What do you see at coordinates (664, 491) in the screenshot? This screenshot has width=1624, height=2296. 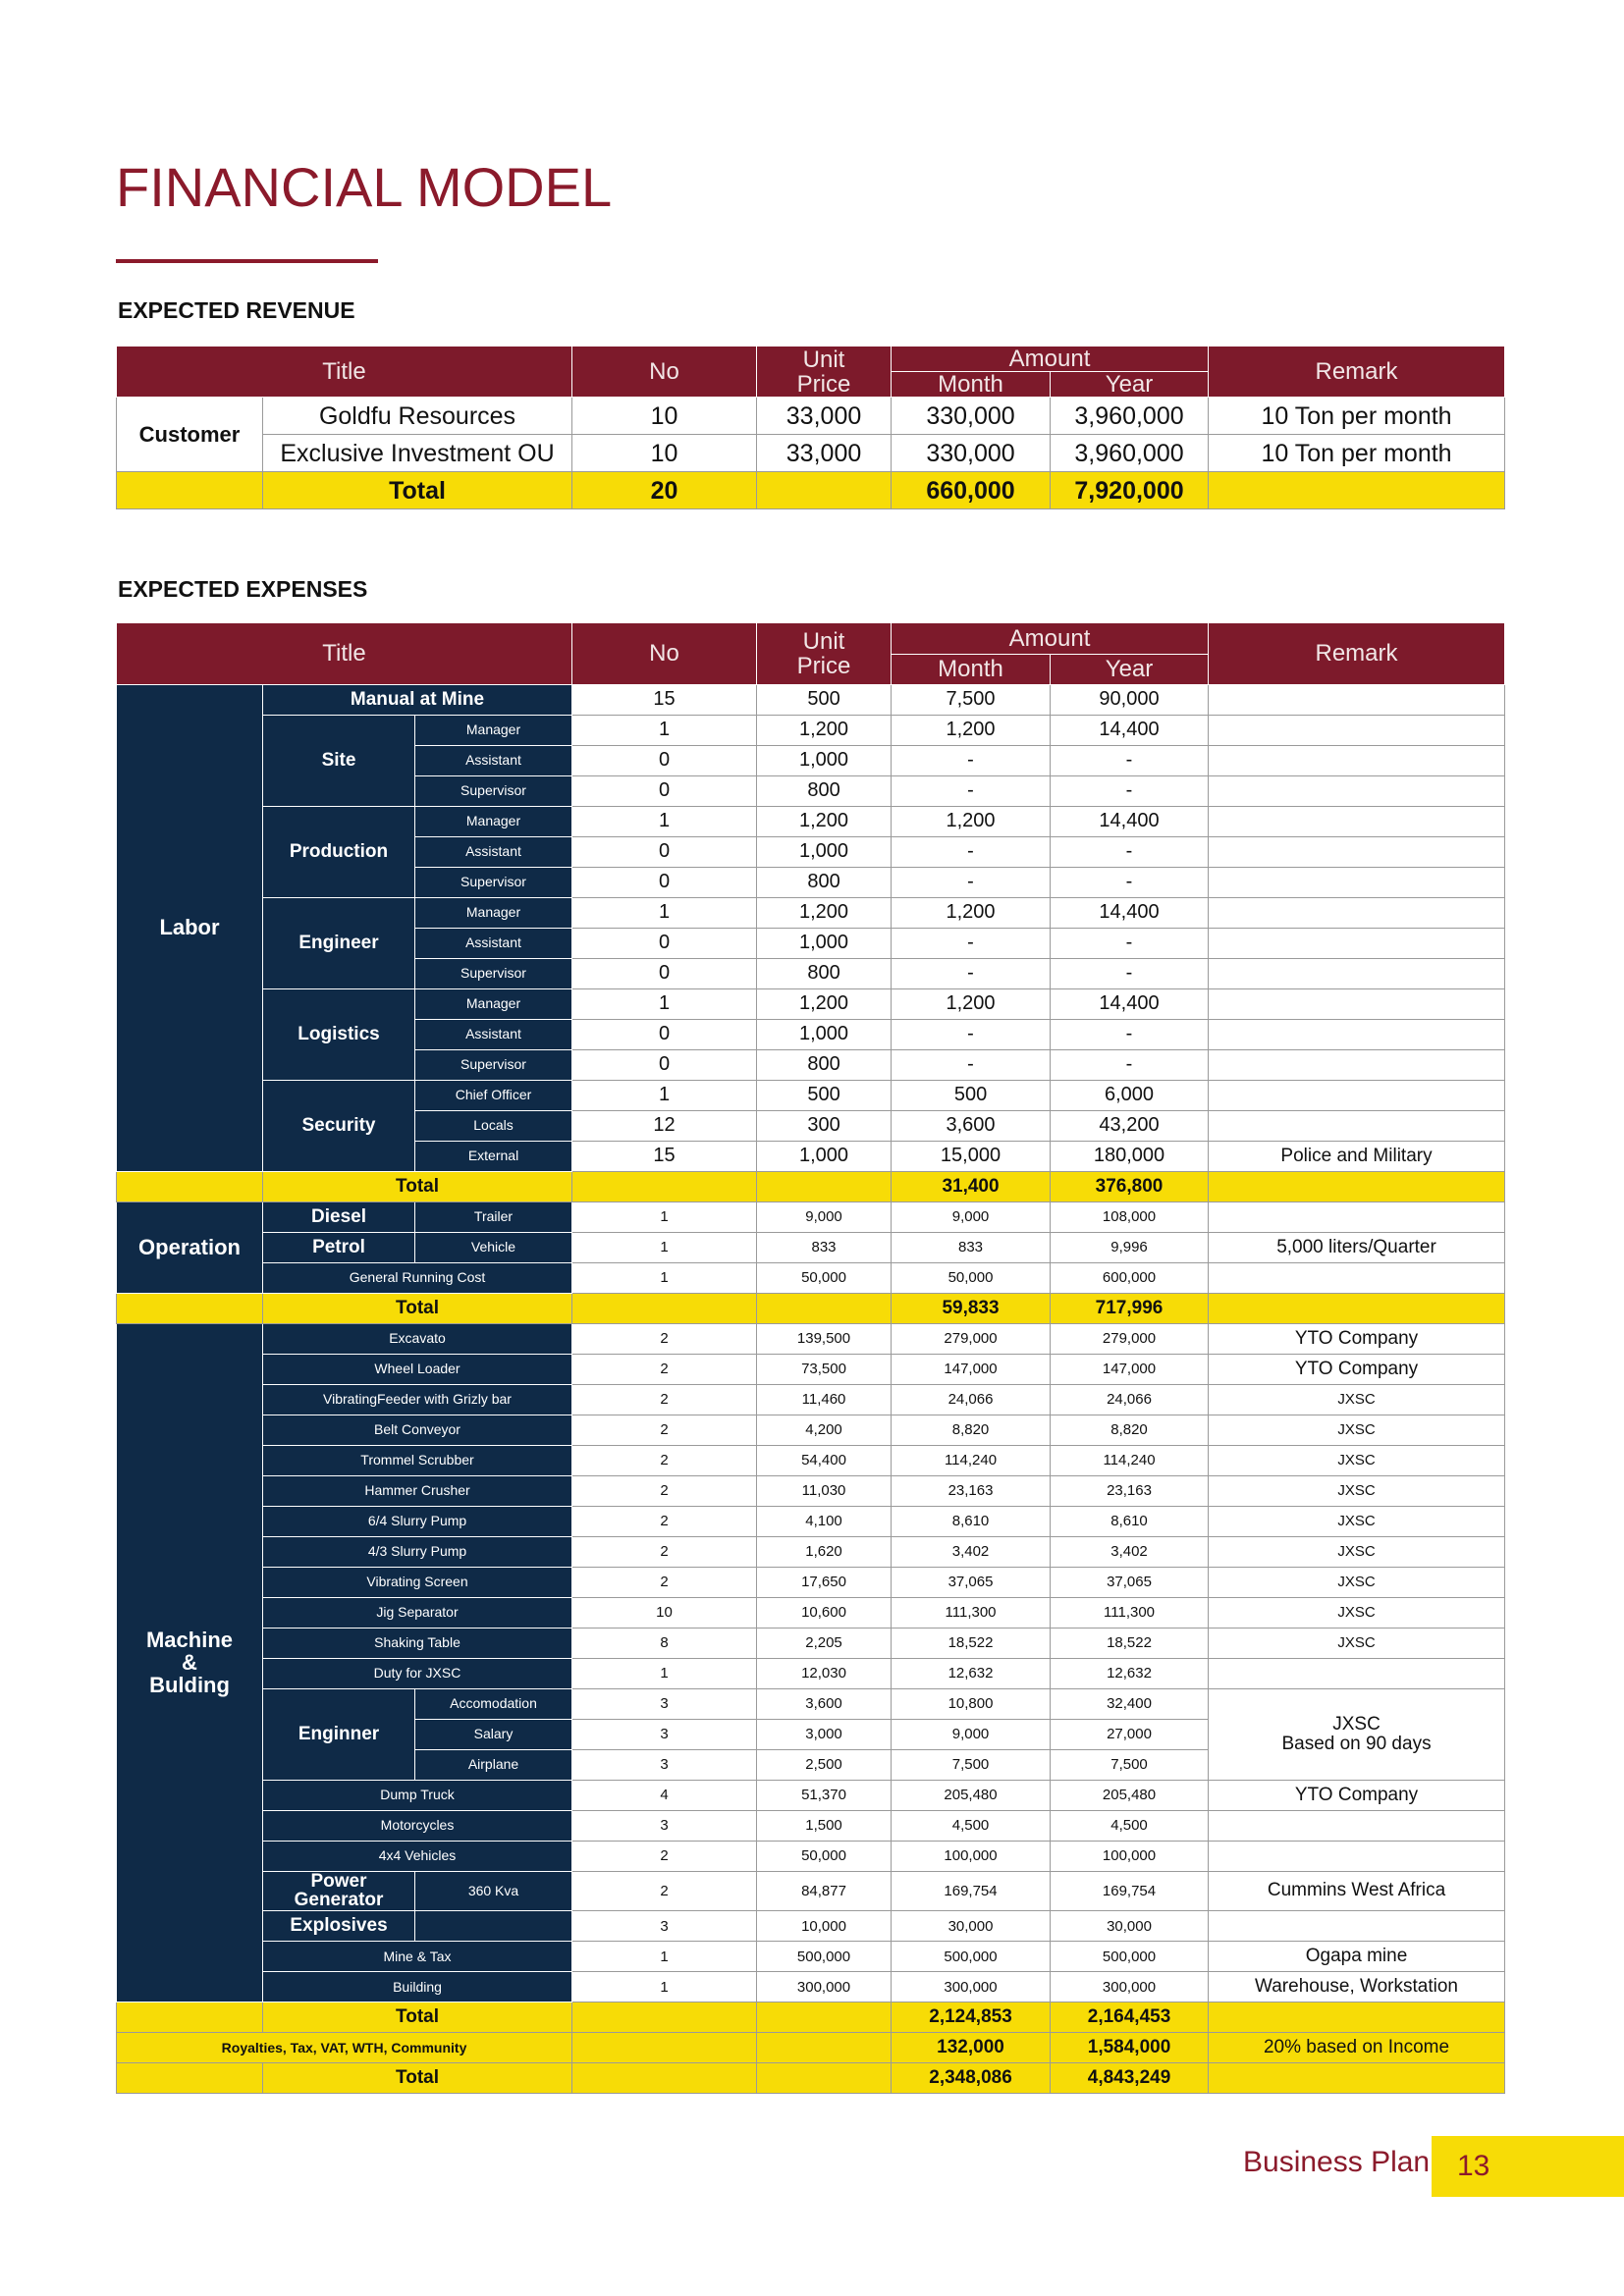 I see `no-cell: 20` at bounding box center [664, 491].